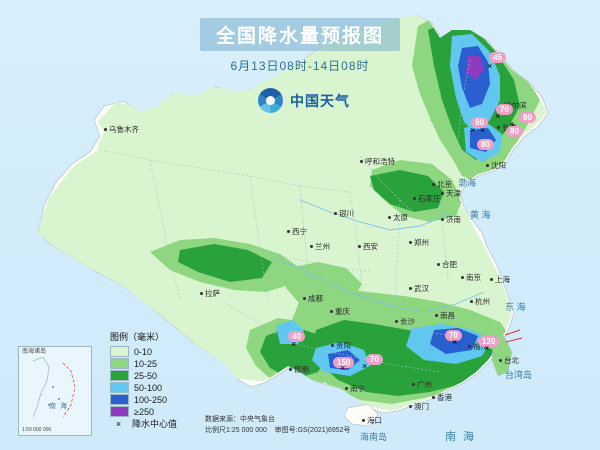 This screenshot has height=450, width=600. I want to click on legend-row: ≥250, so click(143, 411).